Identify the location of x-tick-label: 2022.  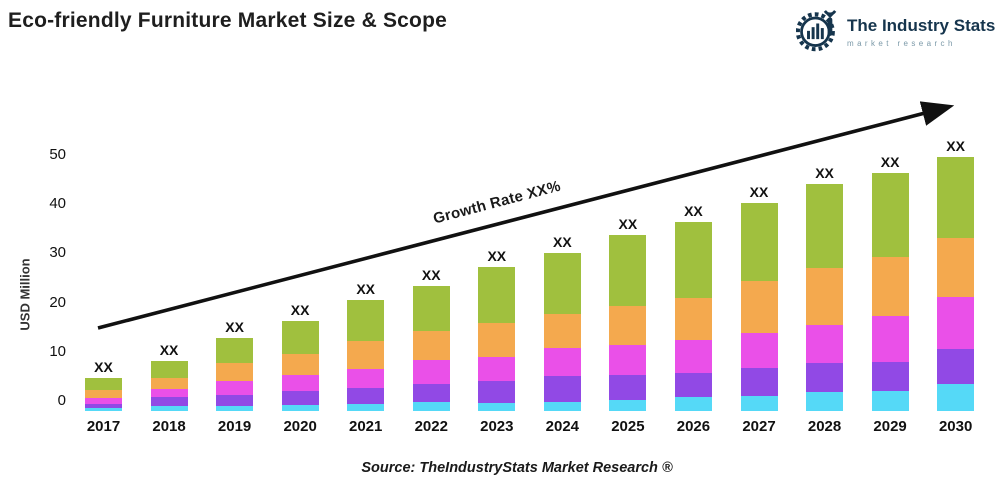
(431, 426).